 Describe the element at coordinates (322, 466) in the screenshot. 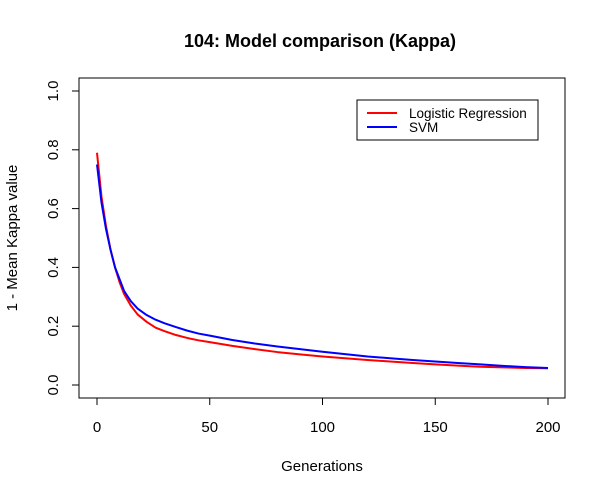

I see `x-axis-label: Generations` at that location.